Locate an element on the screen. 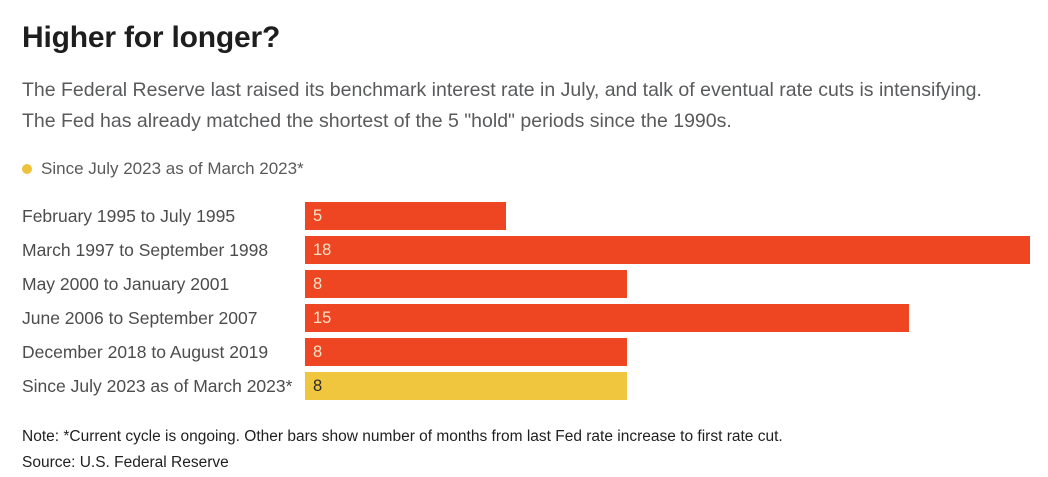  bar: 15 is located at coordinates (607, 318).